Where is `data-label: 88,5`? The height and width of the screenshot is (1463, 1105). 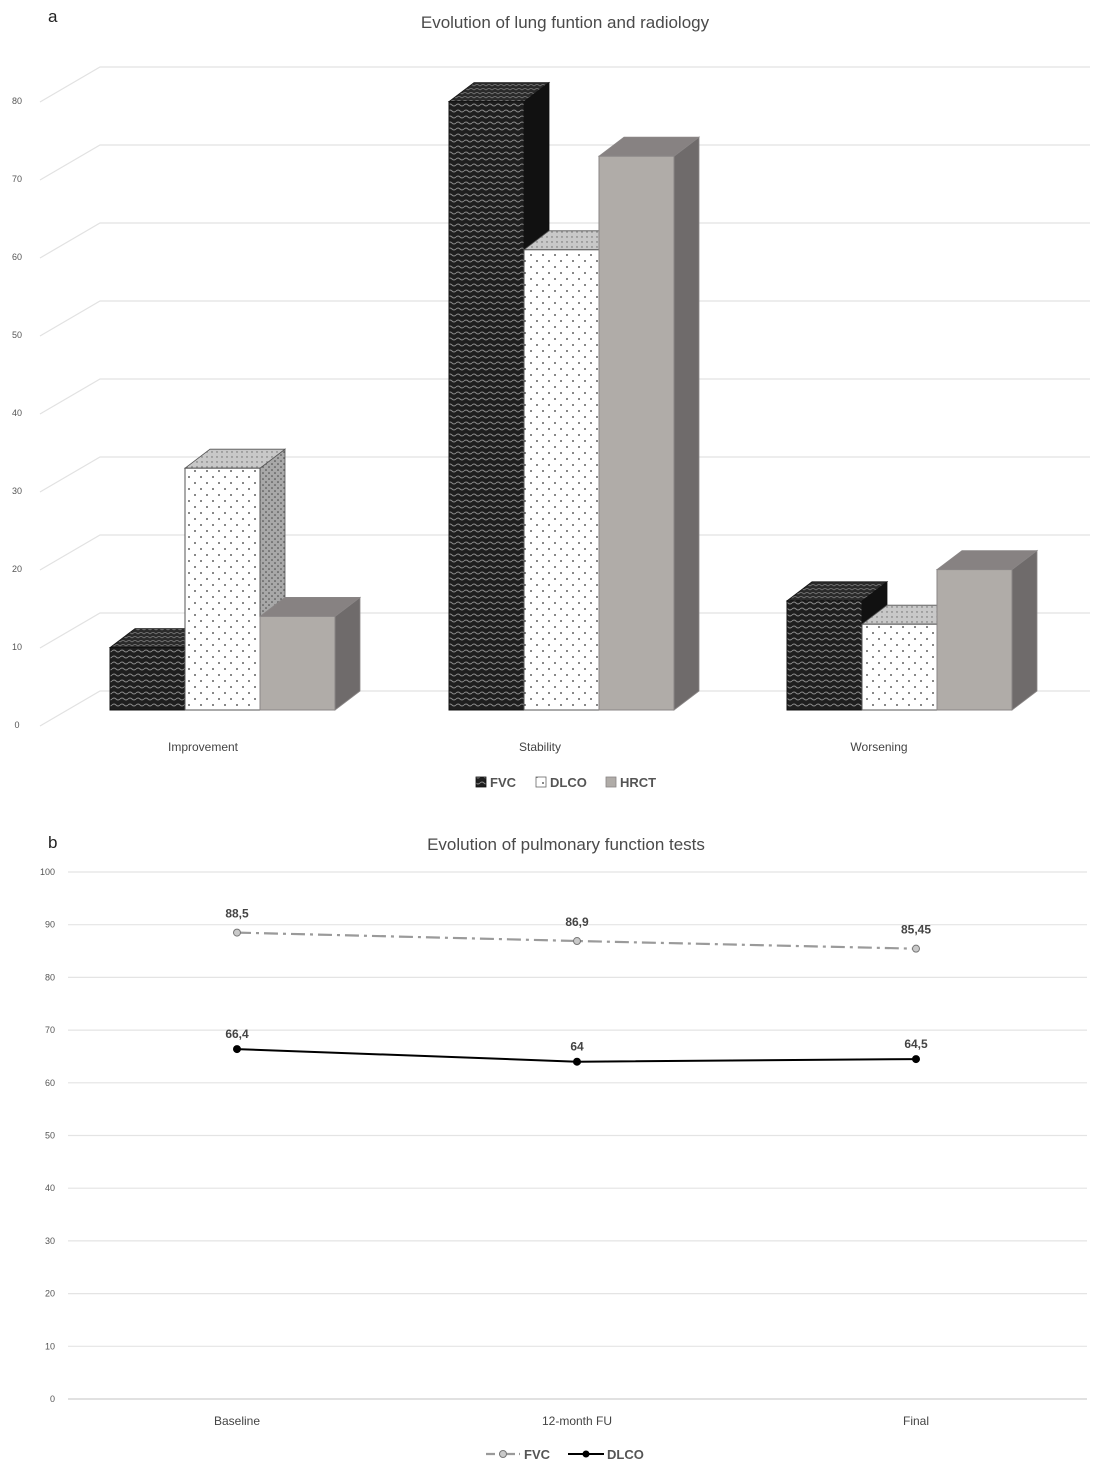 data-label: 88,5 is located at coordinates (237, 914).